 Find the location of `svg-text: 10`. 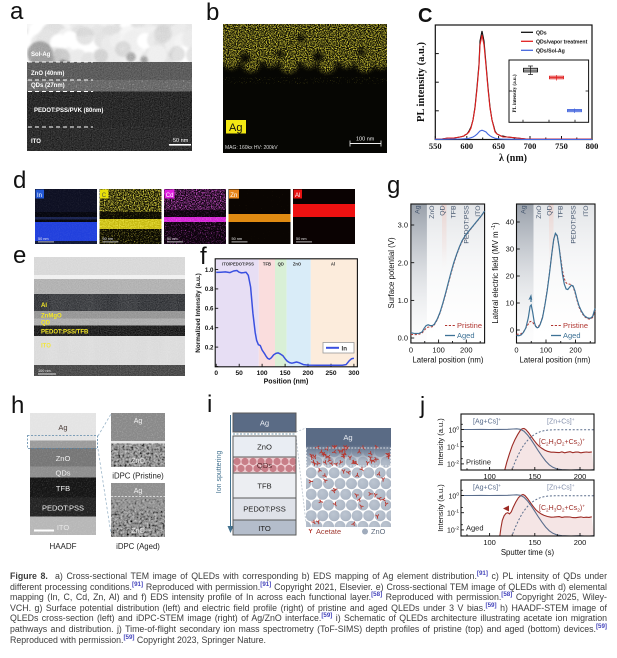

svg-text: 10 is located at coordinates (510, 303).